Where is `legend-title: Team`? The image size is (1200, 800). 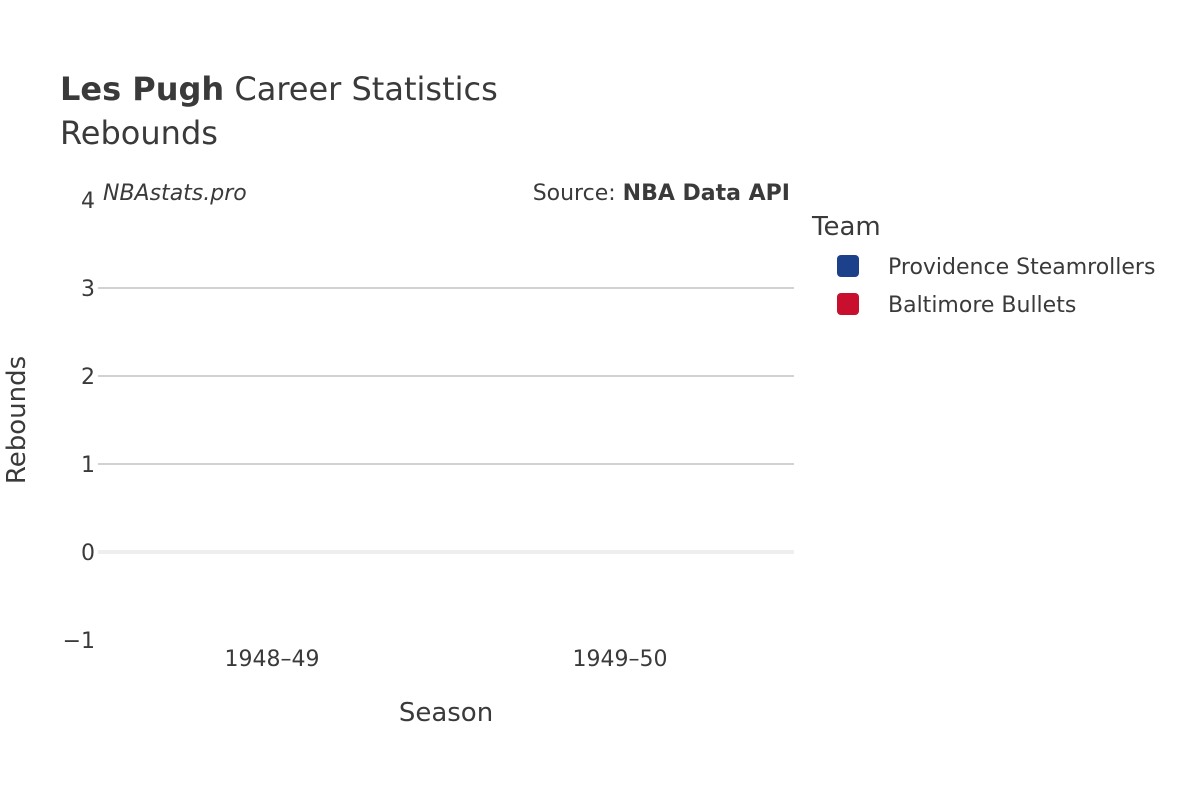
legend-title: Team is located at coordinates (846, 227).